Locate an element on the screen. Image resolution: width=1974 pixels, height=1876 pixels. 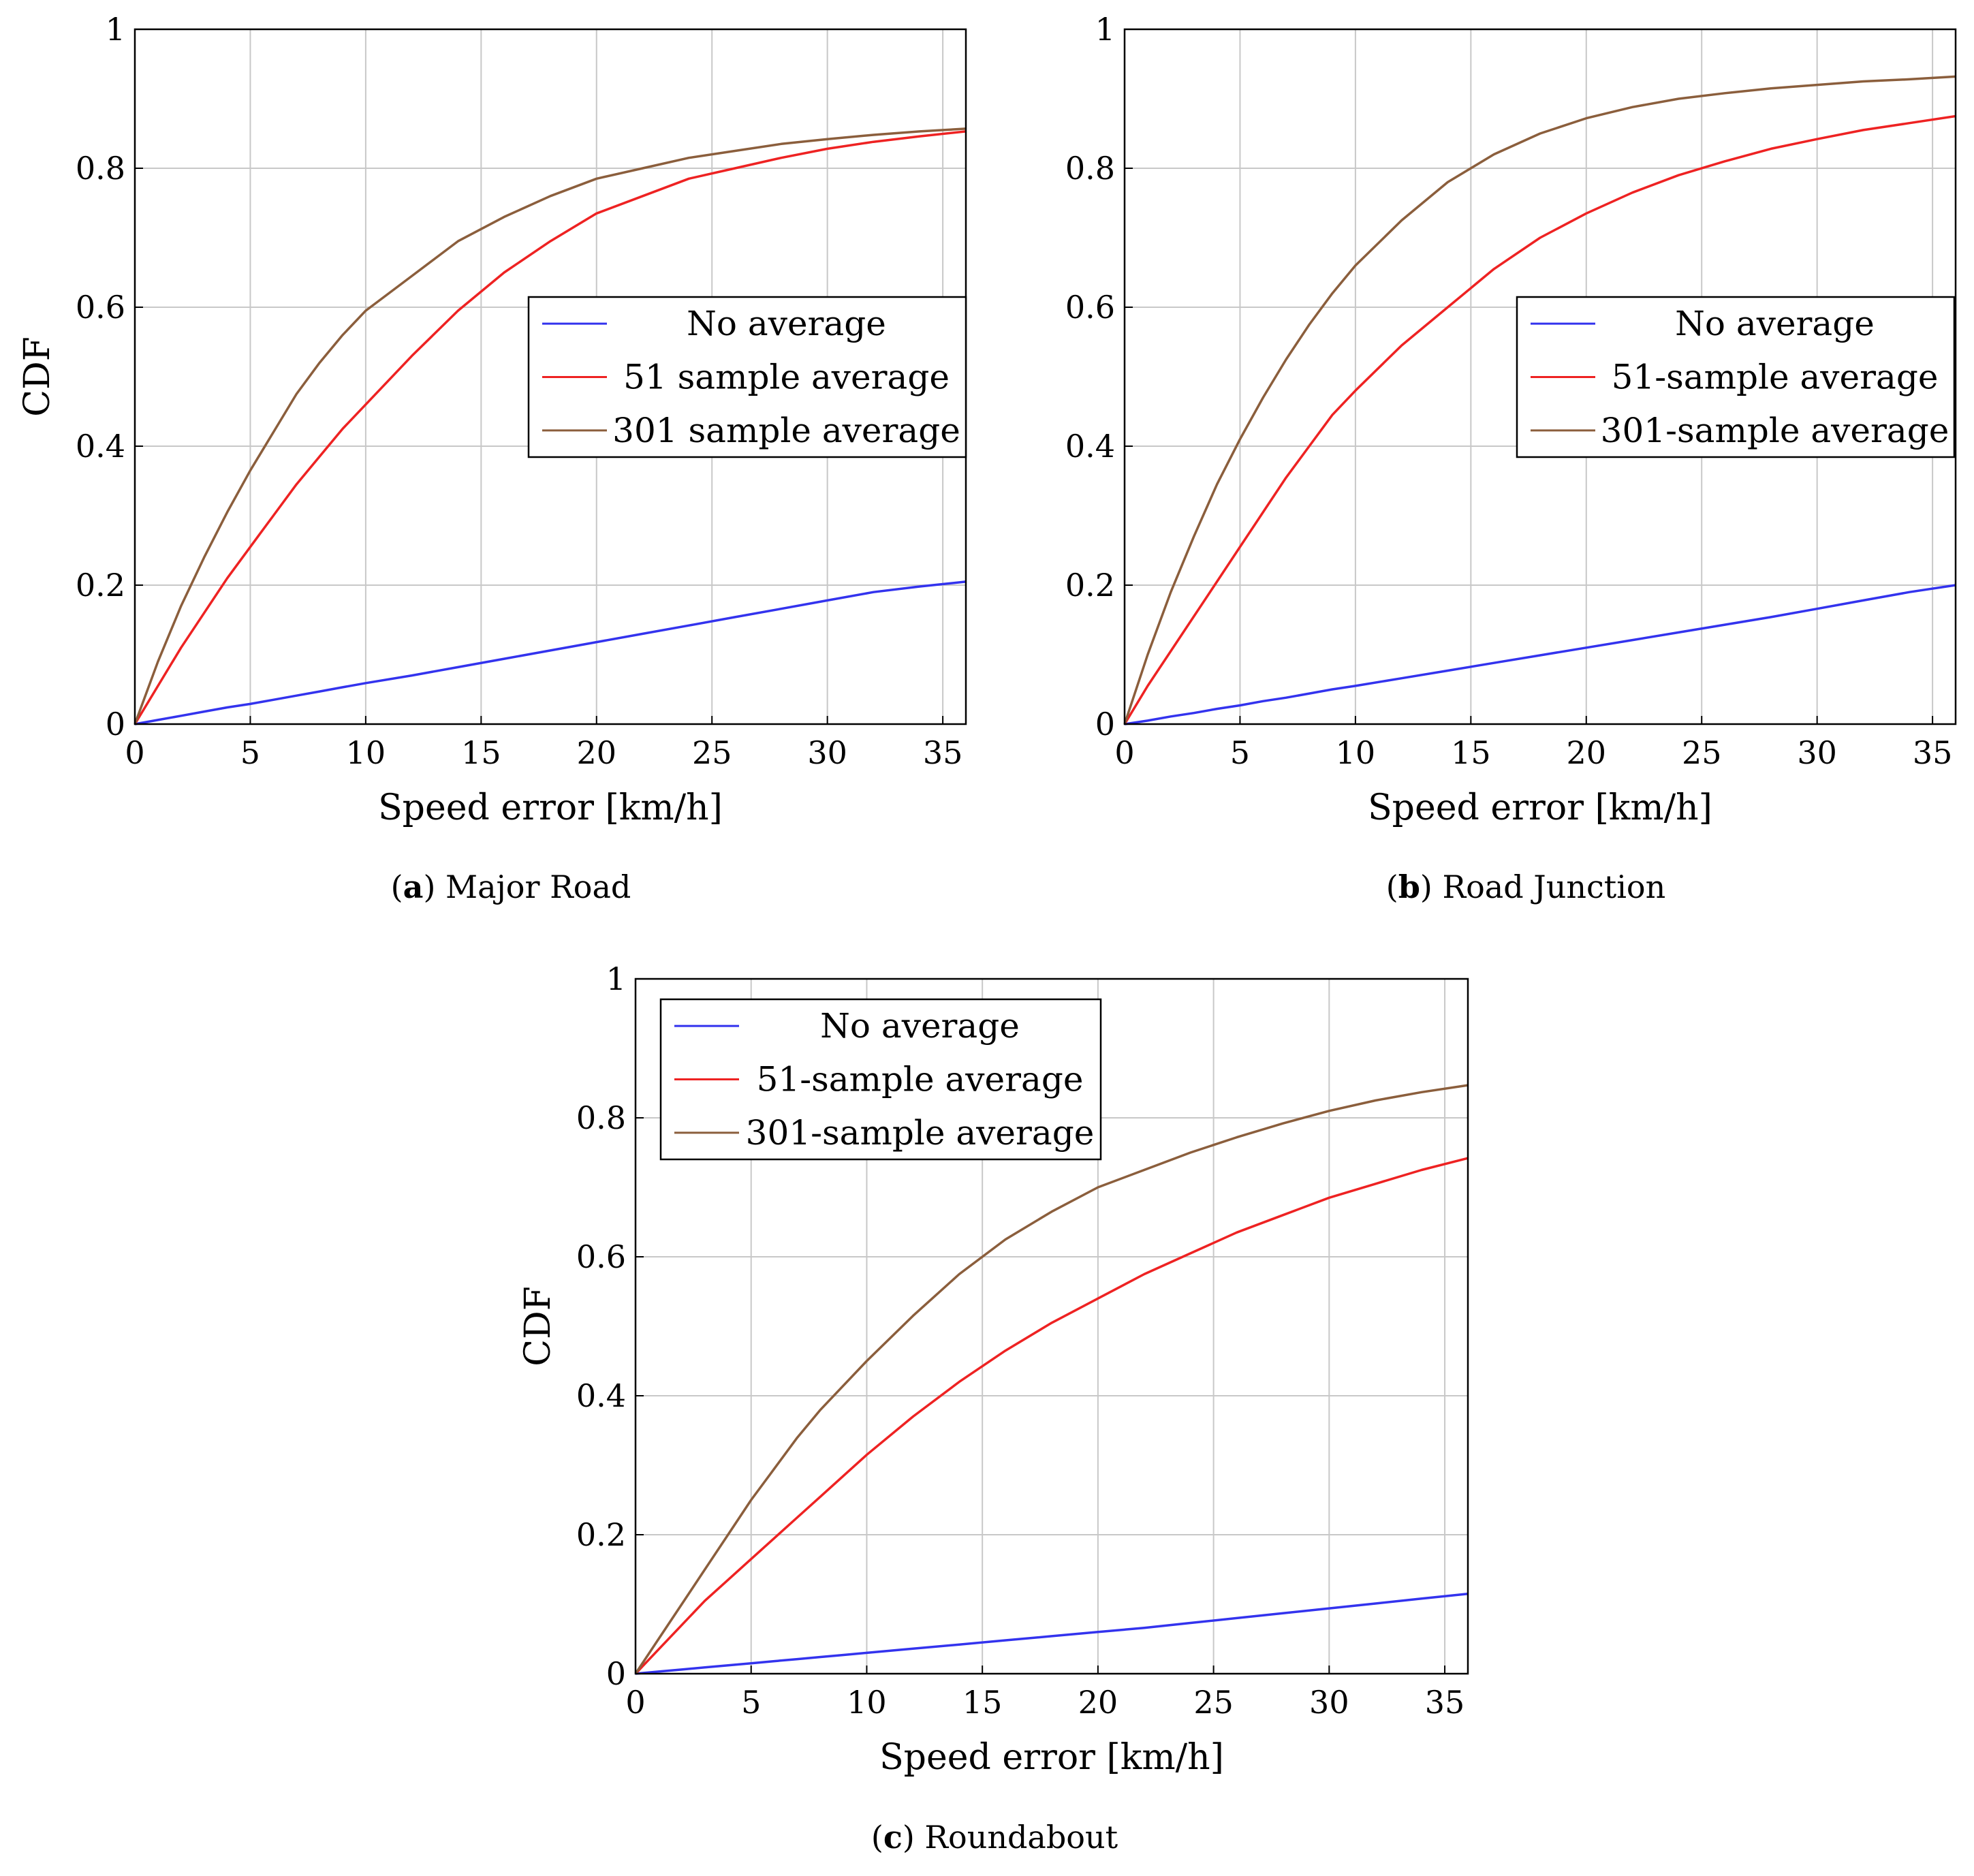
caption-a-letter: a is located at coordinates (413, 887).